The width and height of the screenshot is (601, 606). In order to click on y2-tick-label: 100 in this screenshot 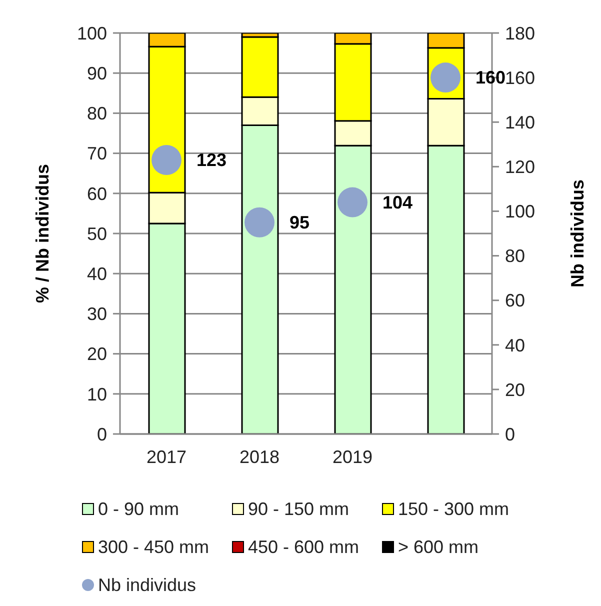, I will do `click(520, 212)`.